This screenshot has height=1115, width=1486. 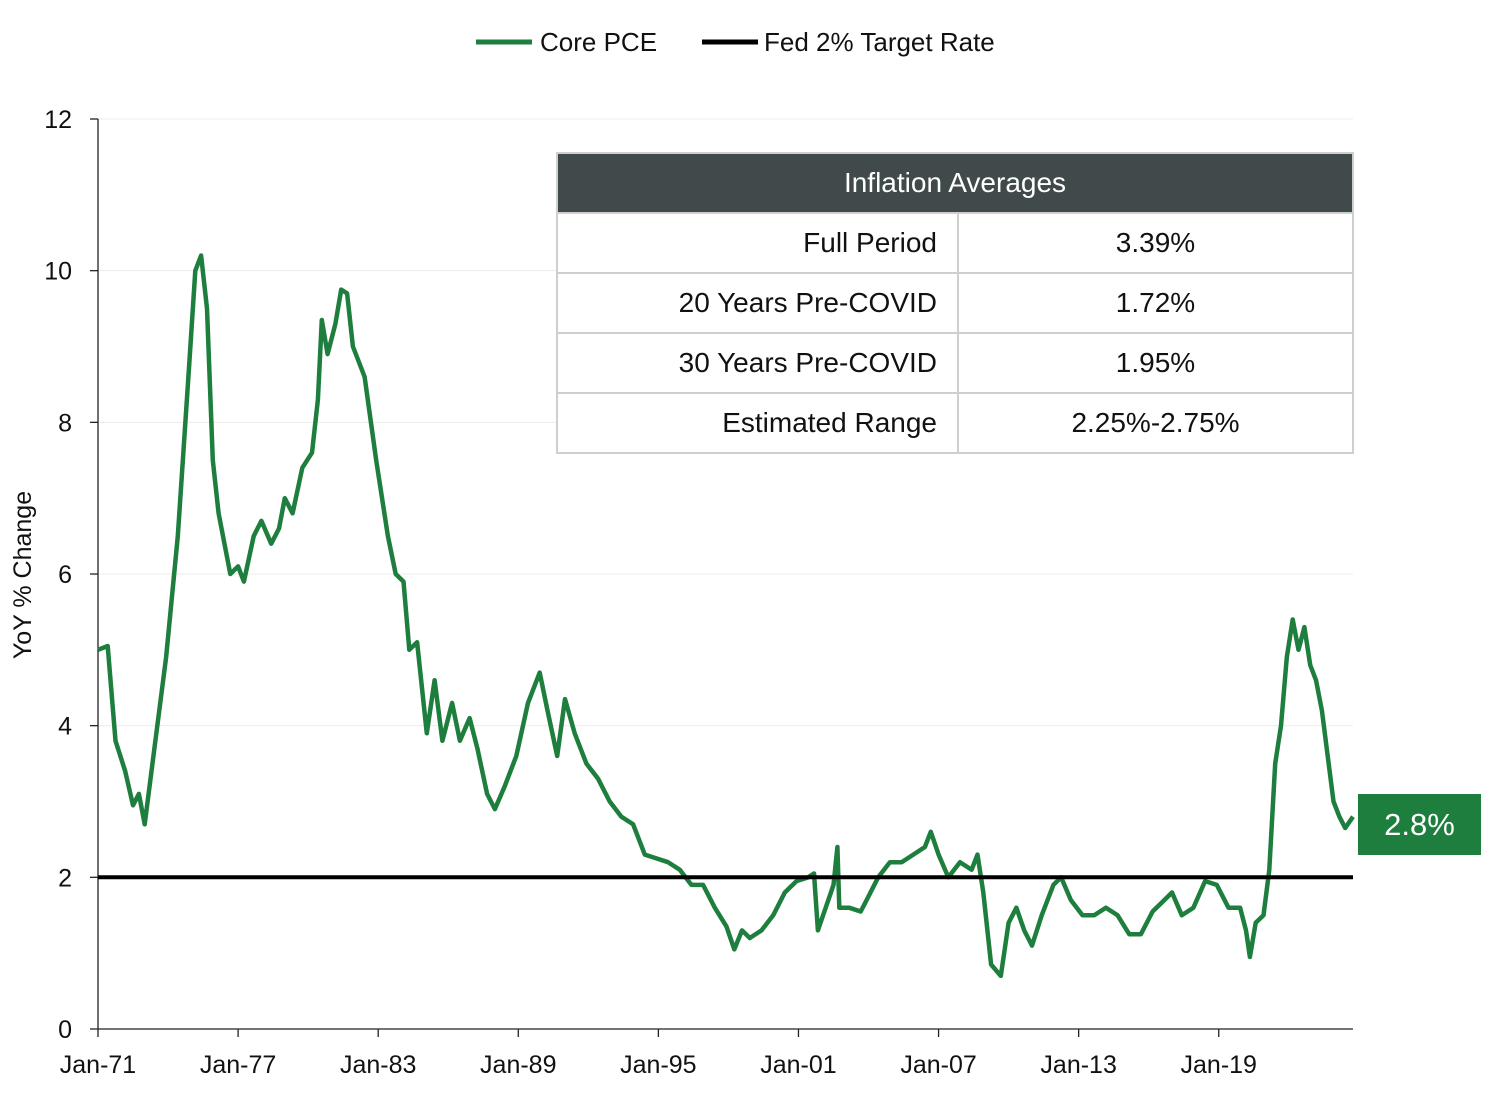 I want to click on y-tick-label: 6, so click(x=65, y=575).